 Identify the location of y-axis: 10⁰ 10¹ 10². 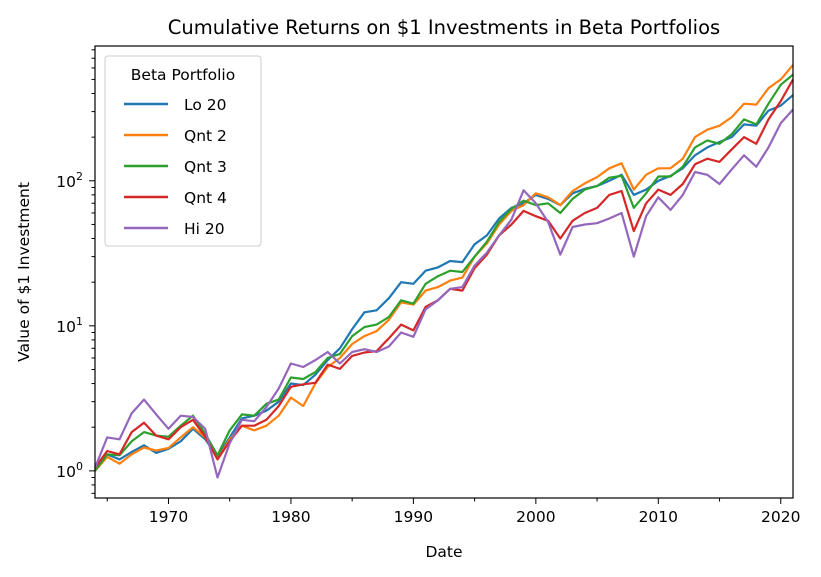
(75, 271).